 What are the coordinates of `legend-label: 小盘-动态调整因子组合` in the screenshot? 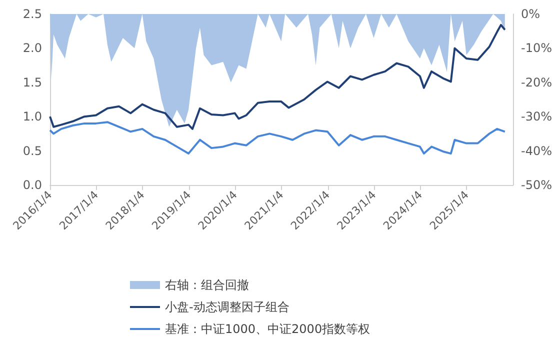 It's located at (227, 307).